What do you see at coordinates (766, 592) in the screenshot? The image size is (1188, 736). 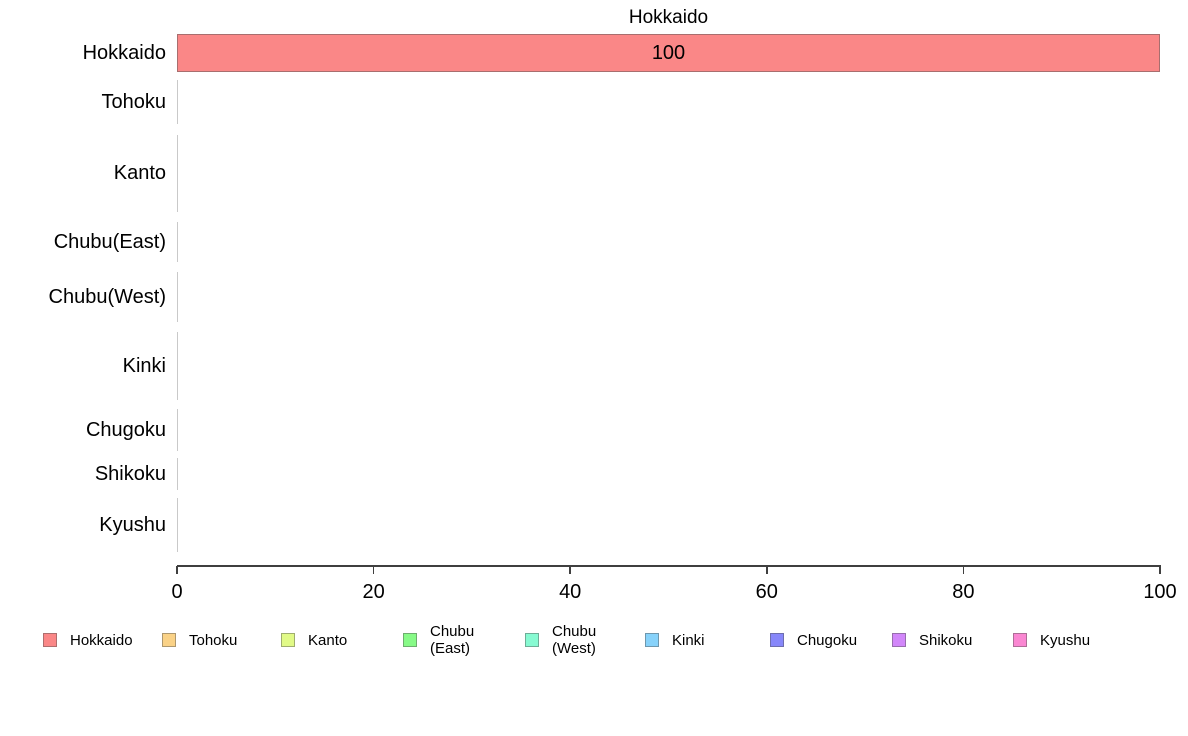 I see `x-tick-label: 60` at bounding box center [766, 592].